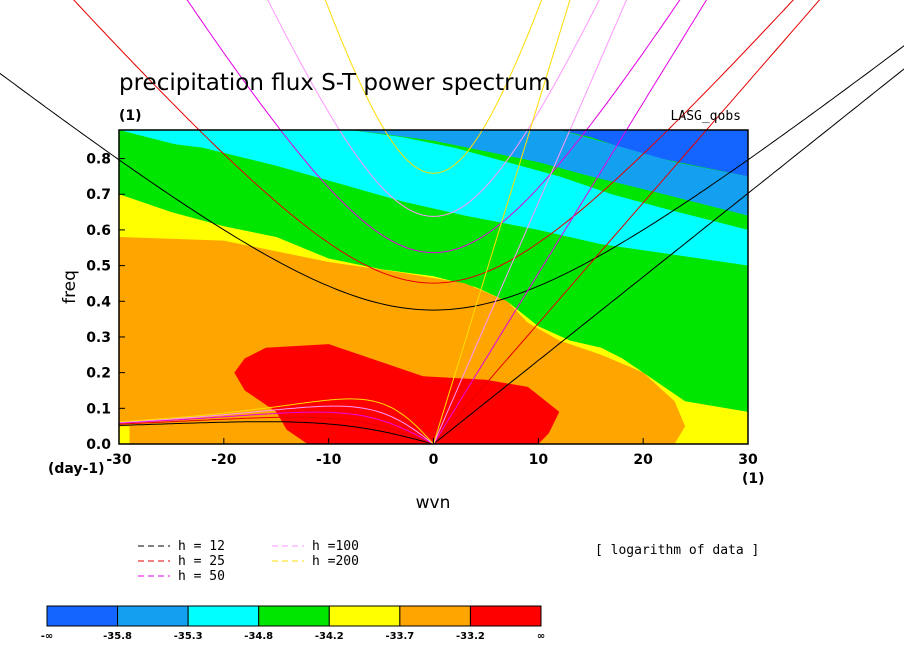  I want to click on colorbar-label: -34.2, so click(329, 636).